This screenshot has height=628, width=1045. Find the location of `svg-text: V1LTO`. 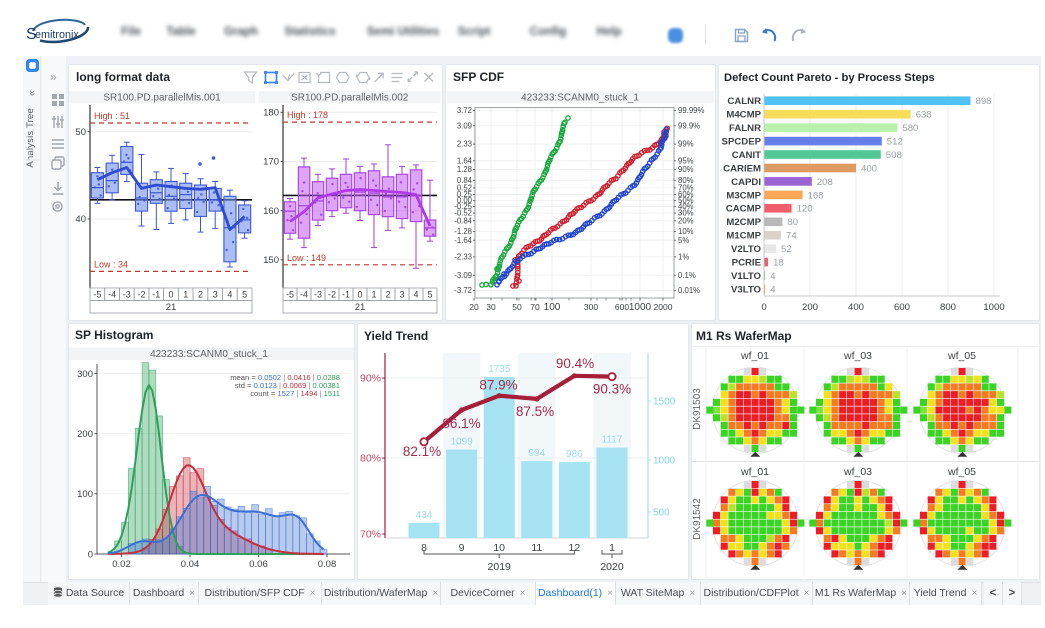

svg-text: V1LTO is located at coordinates (746, 276).